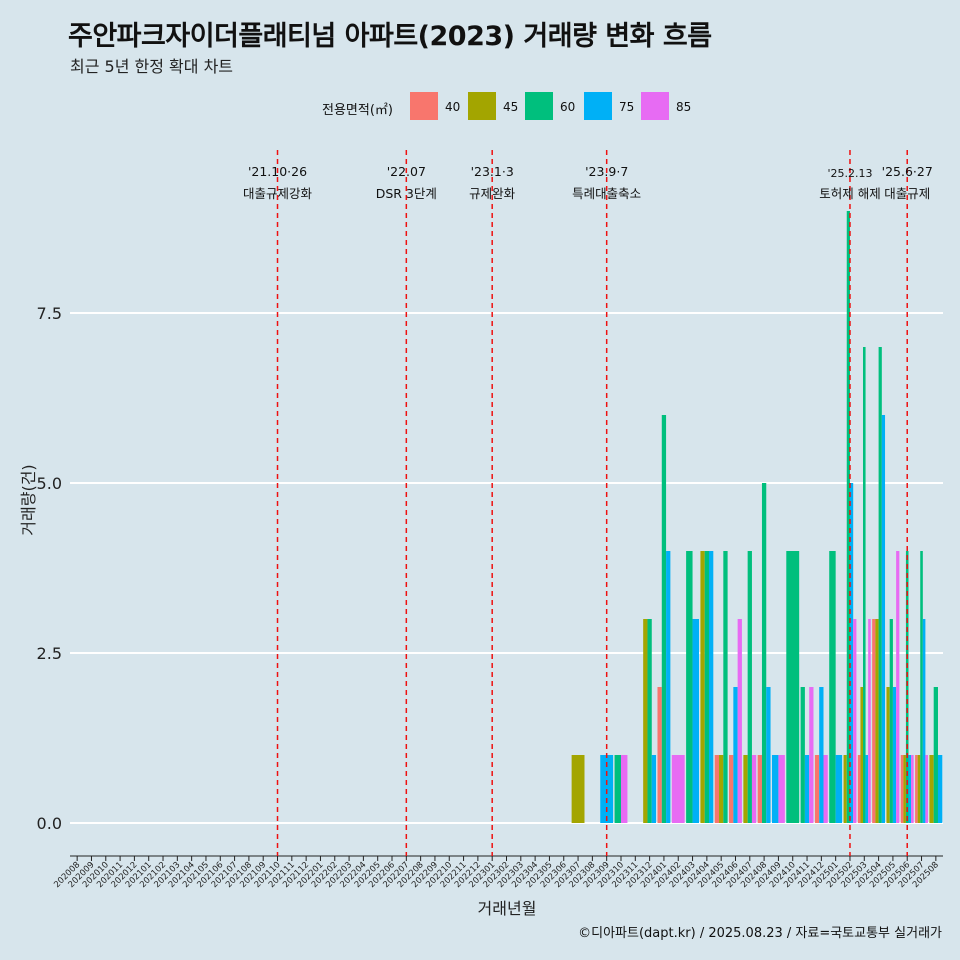 The height and width of the screenshot is (960, 960). I want to click on legend-label-40: 40, so click(453, 107).